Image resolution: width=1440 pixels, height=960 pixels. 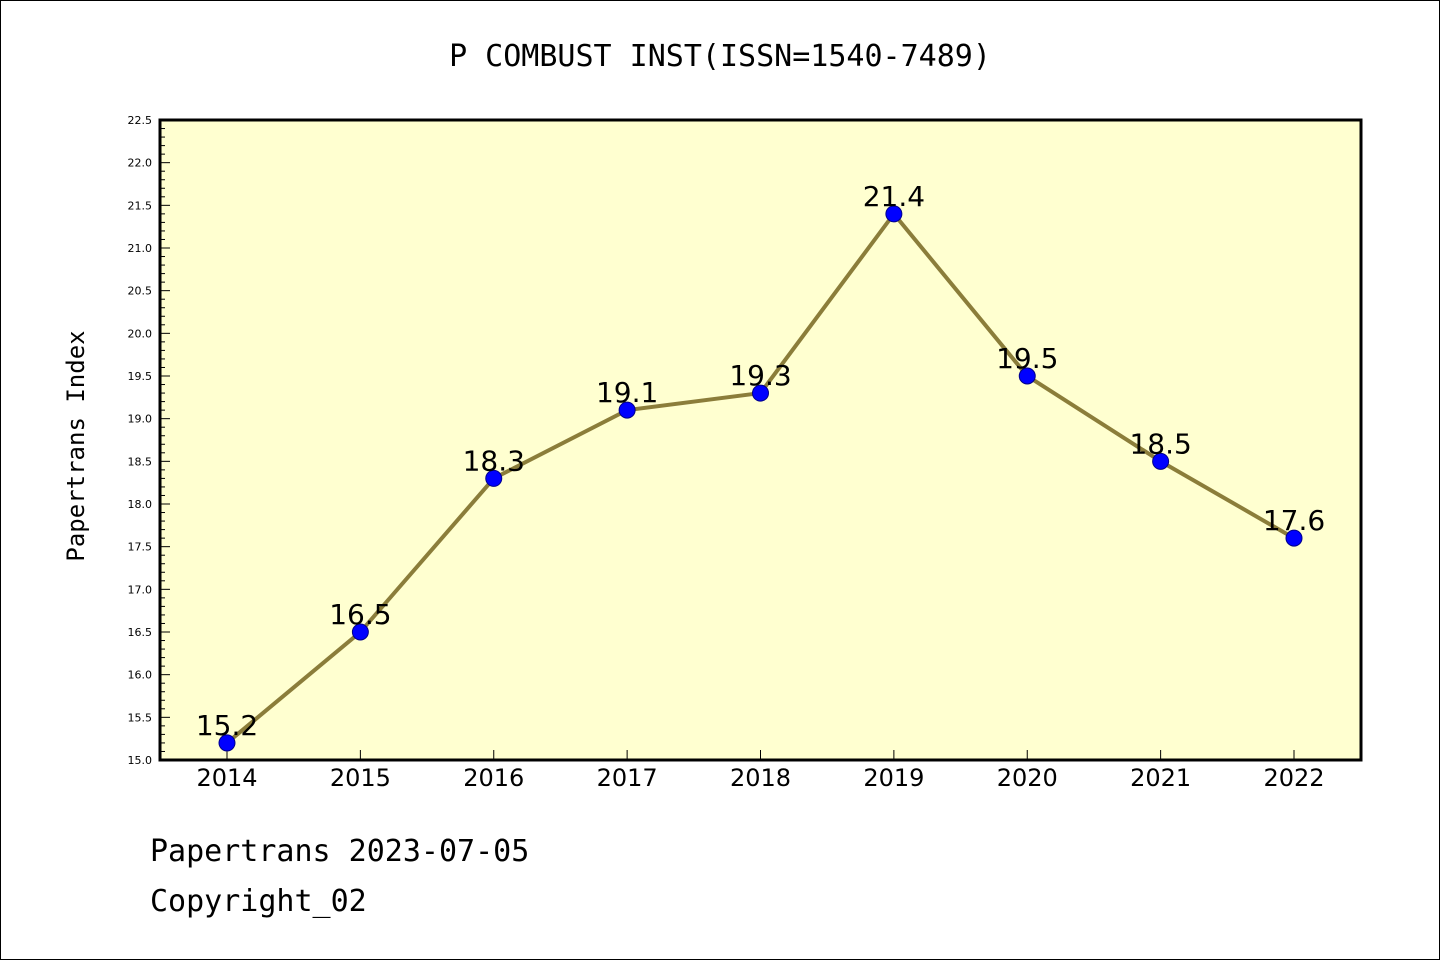 I want to click on y-tick-label: 21.5, so click(x=140, y=205).